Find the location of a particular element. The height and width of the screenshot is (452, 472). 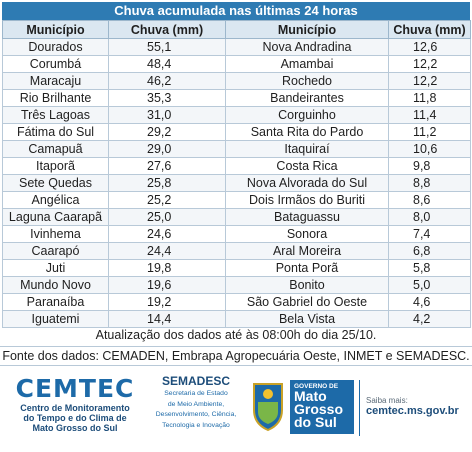

table-row: Camapuã 29,0 Itaquiraí 10,6 is located at coordinates (236, 149).